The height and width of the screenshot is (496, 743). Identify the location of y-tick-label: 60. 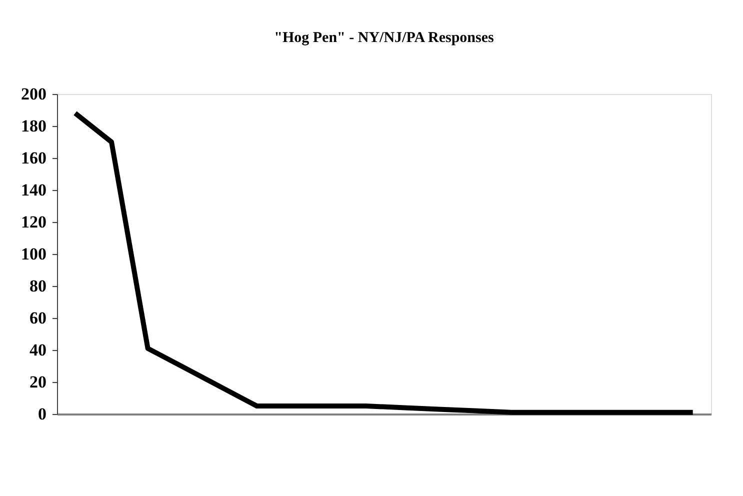
(38, 318).